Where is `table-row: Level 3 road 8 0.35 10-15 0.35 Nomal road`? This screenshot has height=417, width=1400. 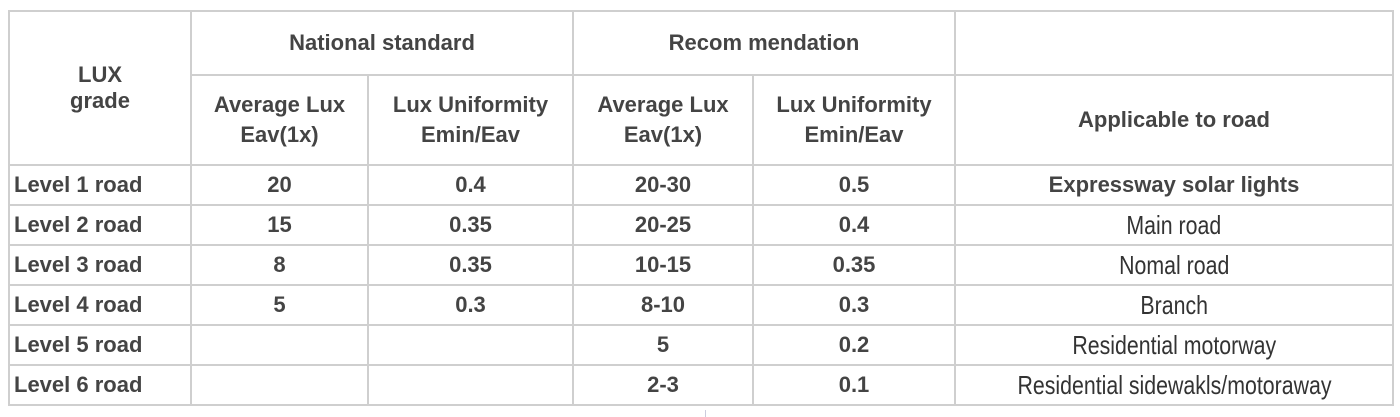 table-row: Level 3 road 8 0.35 10-15 0.35 Nomal road is located at coordinates (701, 265).